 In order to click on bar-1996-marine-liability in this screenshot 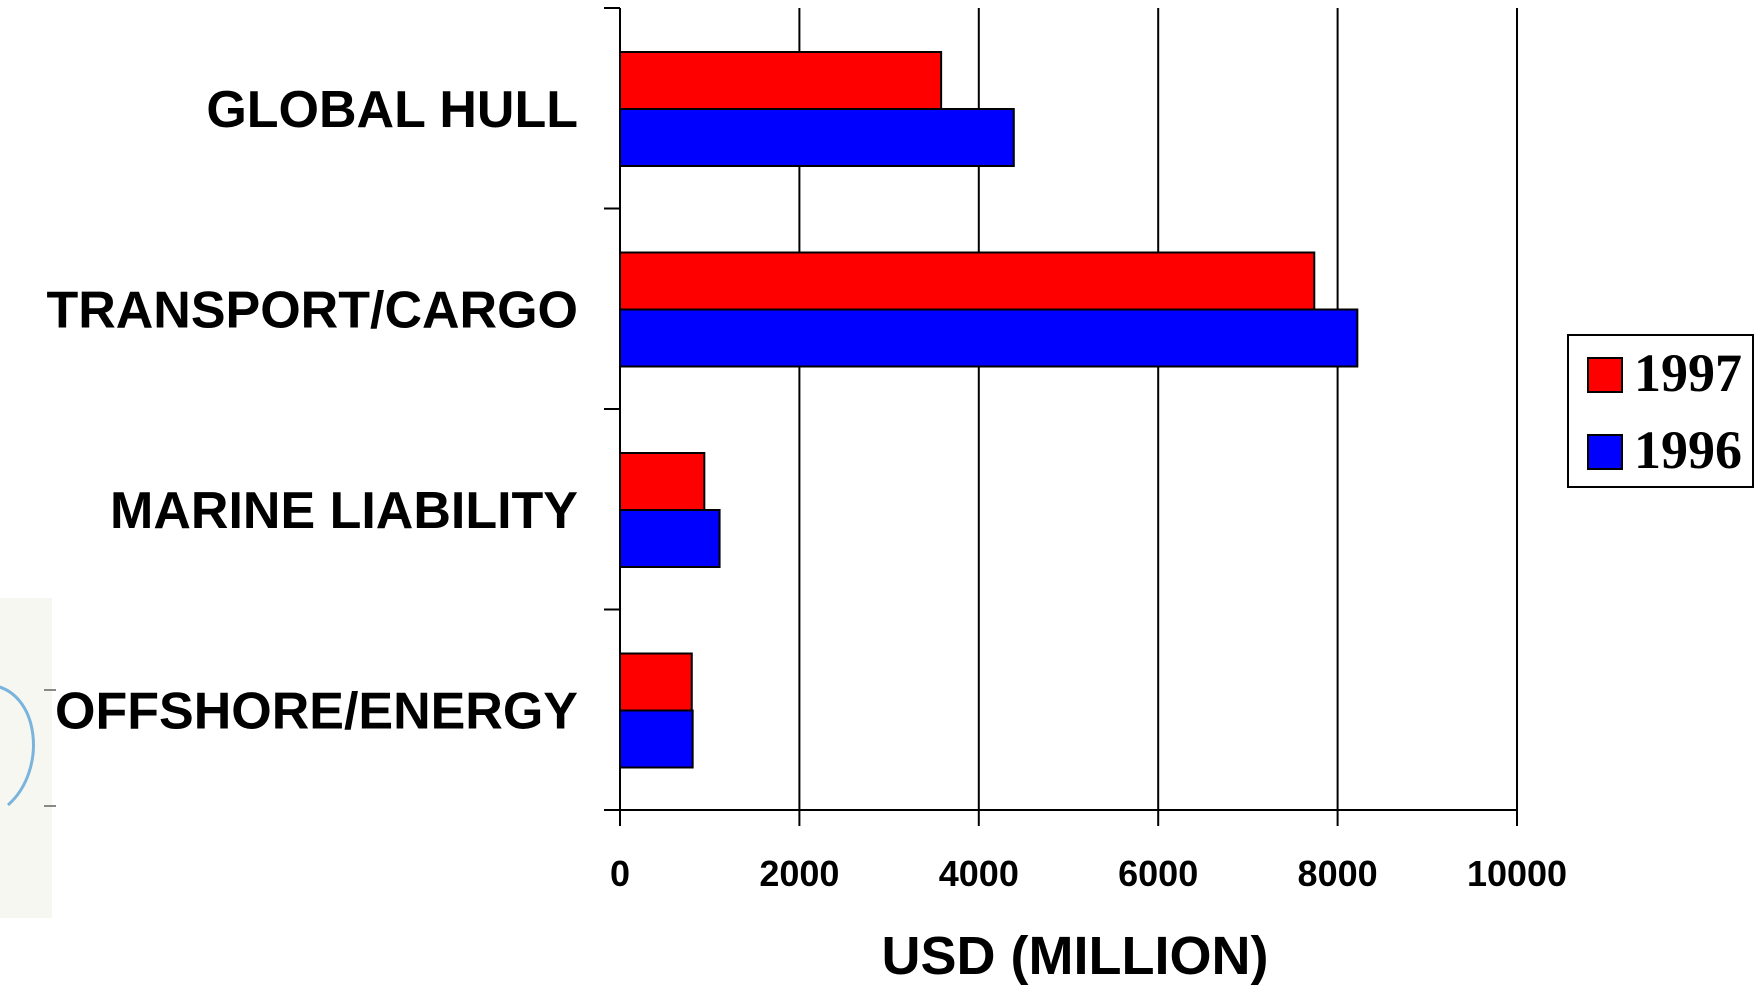, I will do `click(670, 538)`.